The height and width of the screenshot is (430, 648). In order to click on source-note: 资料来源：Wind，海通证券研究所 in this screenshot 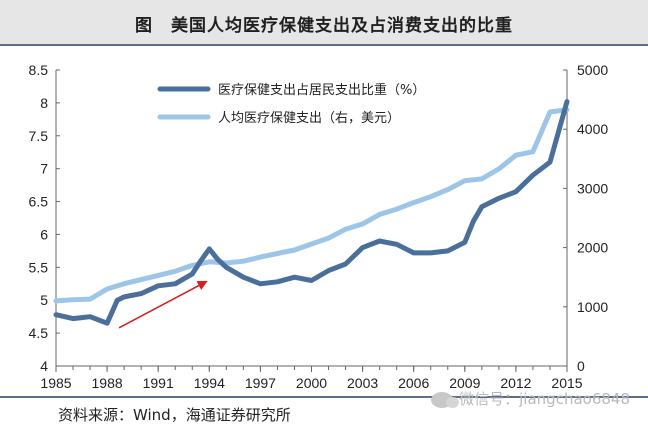, I will do `click(174, 415)`.